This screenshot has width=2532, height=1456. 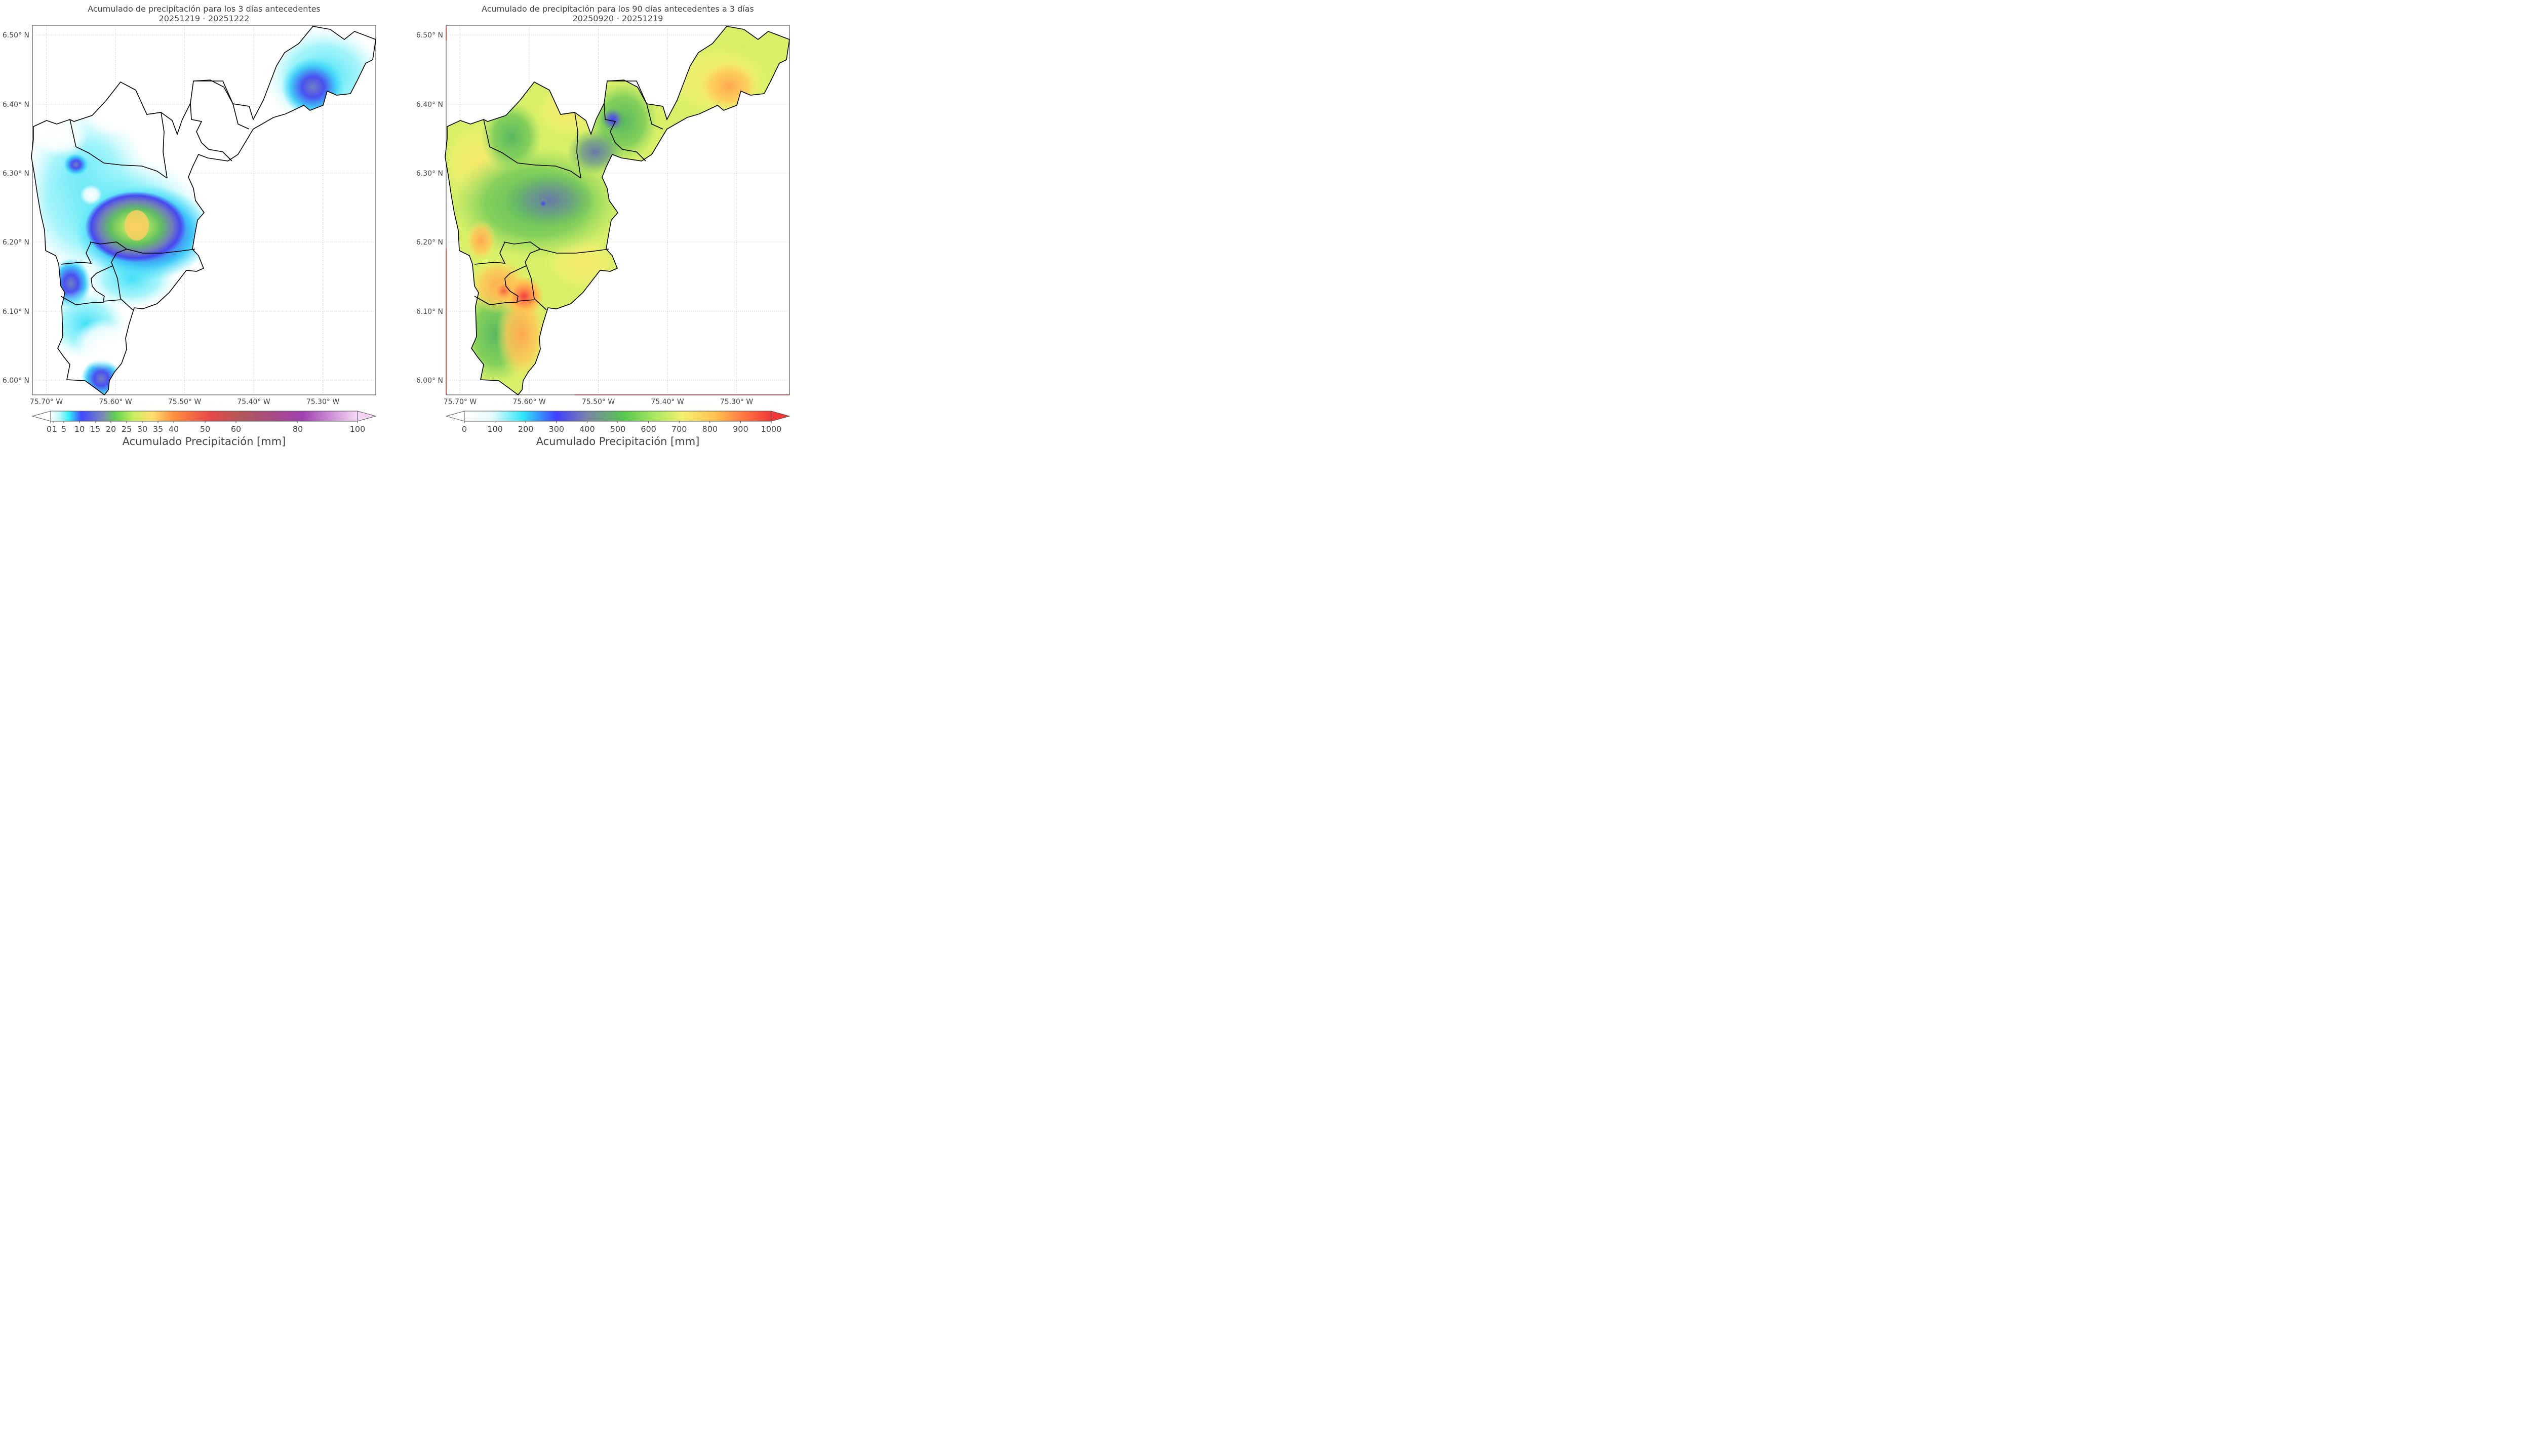 What do you see at coordinates (298, 429) in the screenshot?
I see `colorbar-tick-label: 80` at bounding box center [298, 429].